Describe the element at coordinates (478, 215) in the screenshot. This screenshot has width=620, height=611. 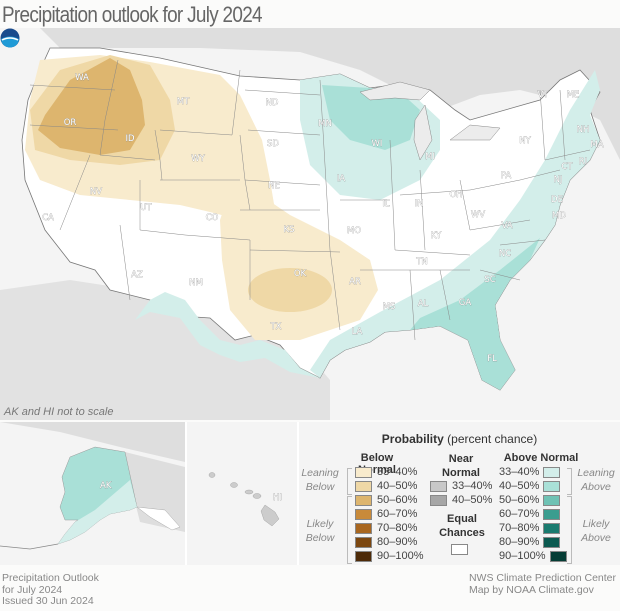
I see `state-label-wv: WV` at that location.